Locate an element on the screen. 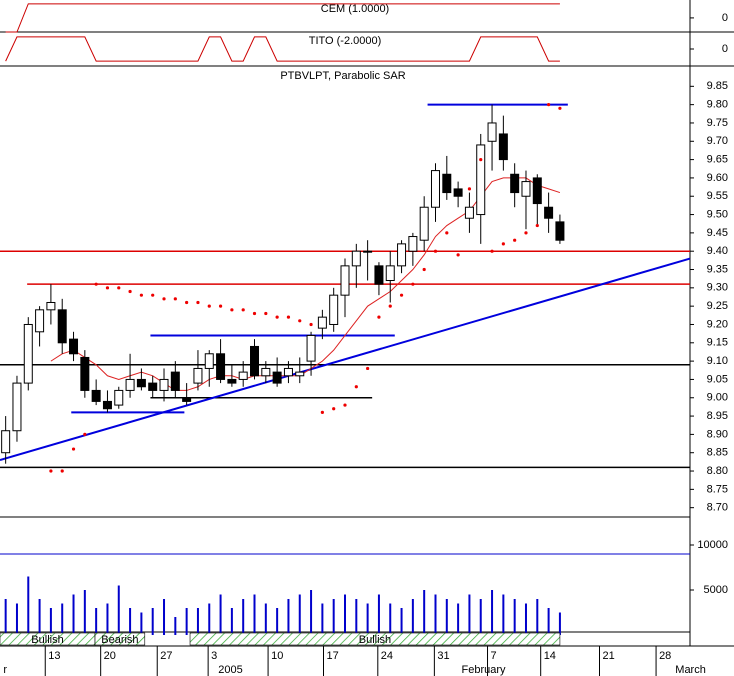 This screenshot has height=676, width=734. y-tick-label: 9.05 is located at coordinates (717, 379).